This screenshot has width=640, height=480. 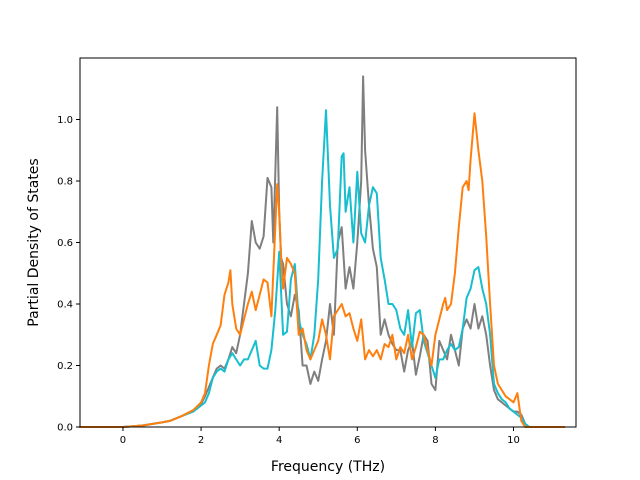 I want to click on y-tick-label: 1.0, so click(x=65, y=120).